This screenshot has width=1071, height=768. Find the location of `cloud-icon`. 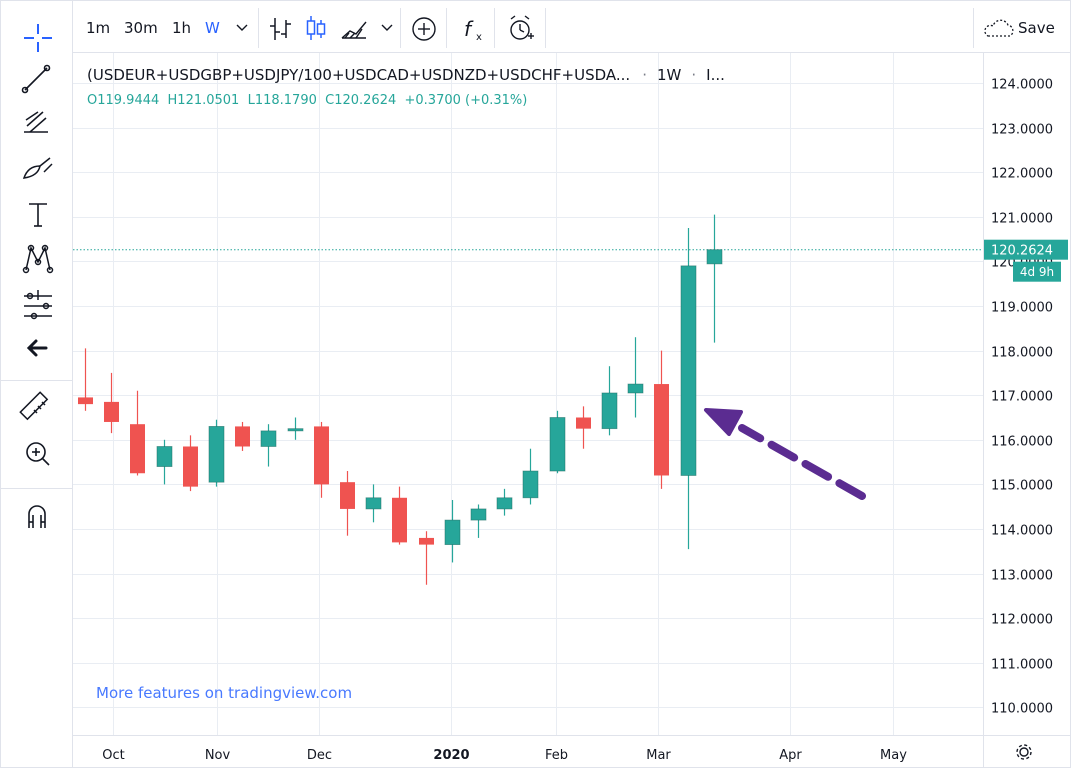

cloud-icon is located at coordinates (999, 28).